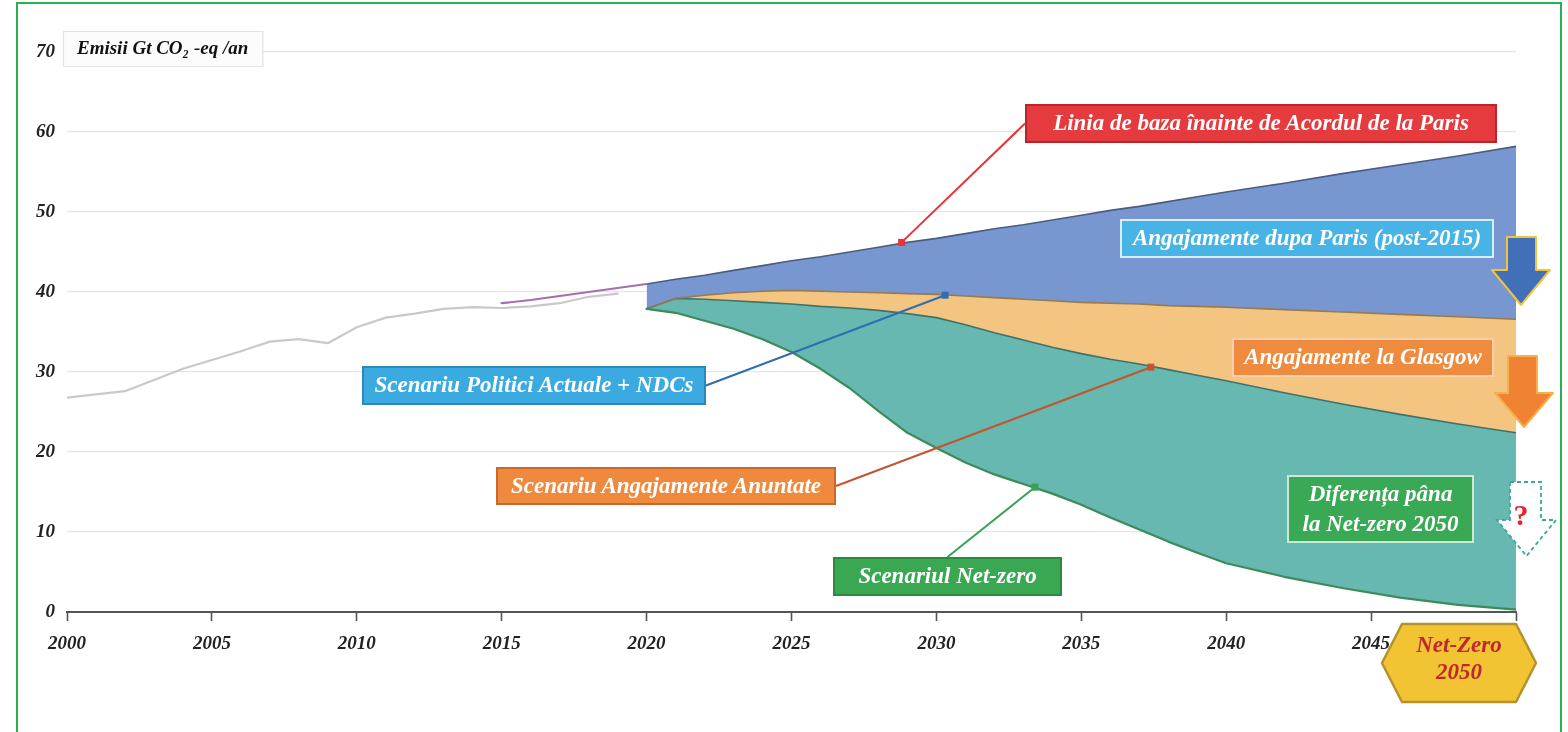 The image size is (1568, 732). I want to click on y-tick-label: 50, so click(46, 210).